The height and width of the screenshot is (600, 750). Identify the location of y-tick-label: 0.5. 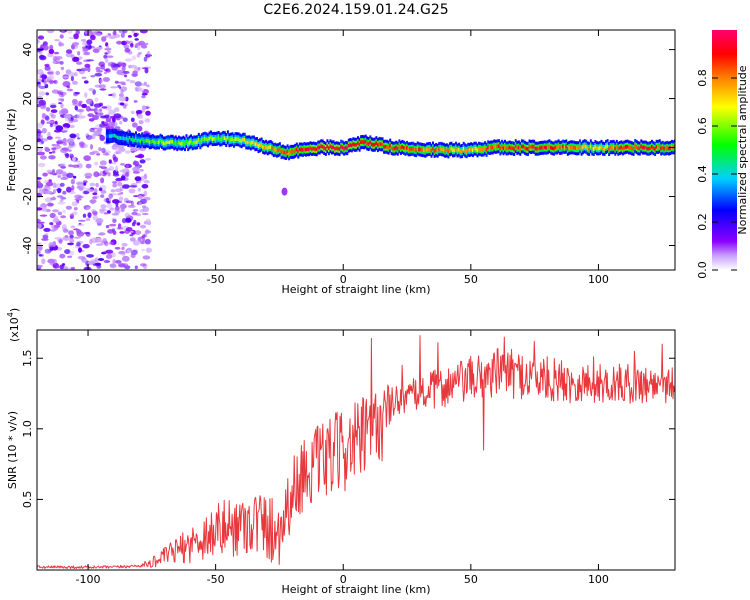
(27, 500).